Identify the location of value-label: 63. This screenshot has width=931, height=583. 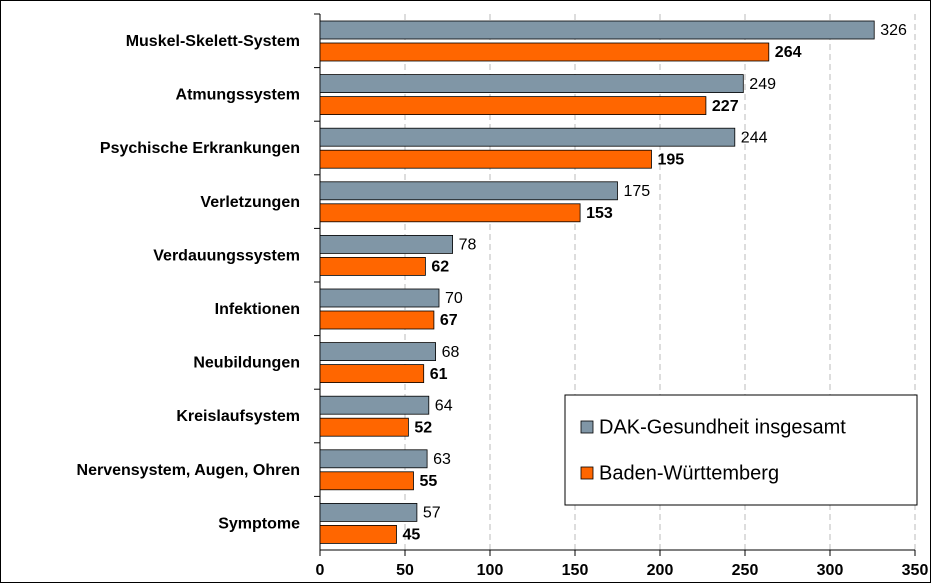
(442, 459).